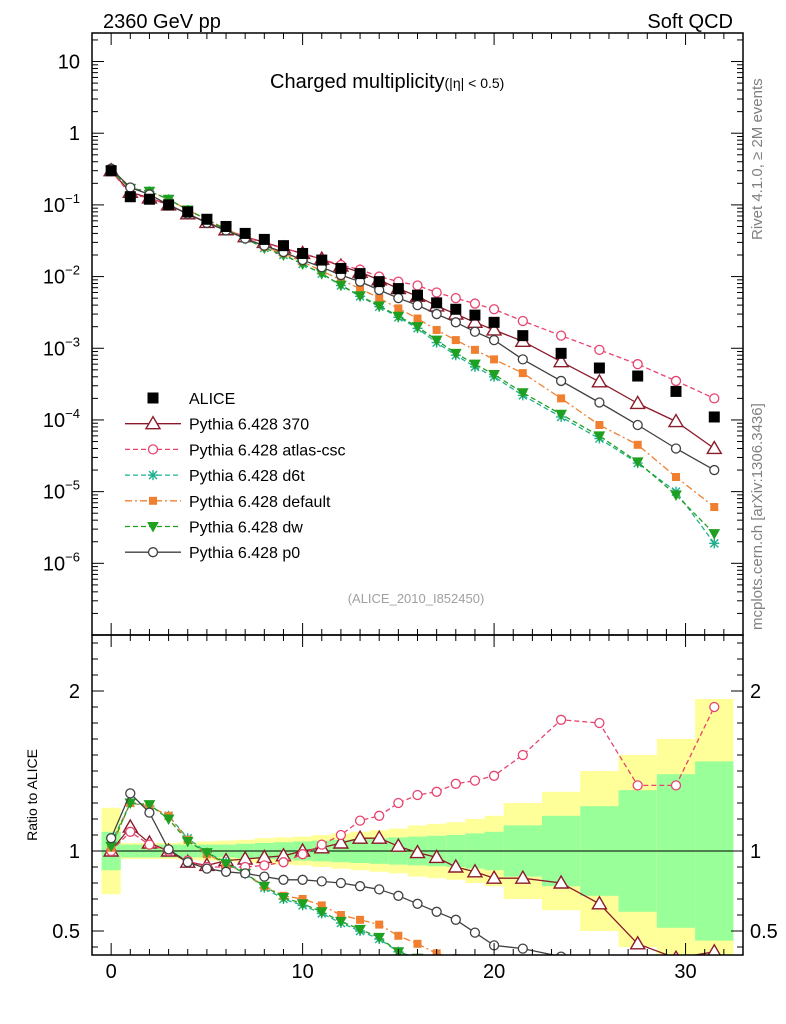  What do you see at coordinates (61, 419) in the screenshot?
I see `y-tick-label: 10⁻⁴` at bounding box center [61, 419].